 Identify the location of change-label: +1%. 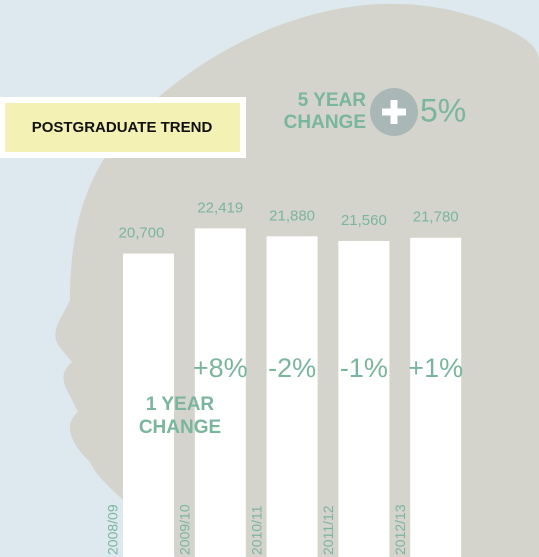
(435, 368).